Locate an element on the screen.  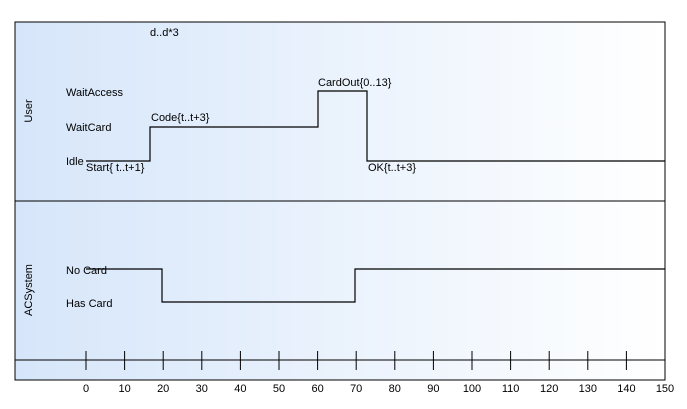
tick-label: 50 is located at coordinates (279, 389).